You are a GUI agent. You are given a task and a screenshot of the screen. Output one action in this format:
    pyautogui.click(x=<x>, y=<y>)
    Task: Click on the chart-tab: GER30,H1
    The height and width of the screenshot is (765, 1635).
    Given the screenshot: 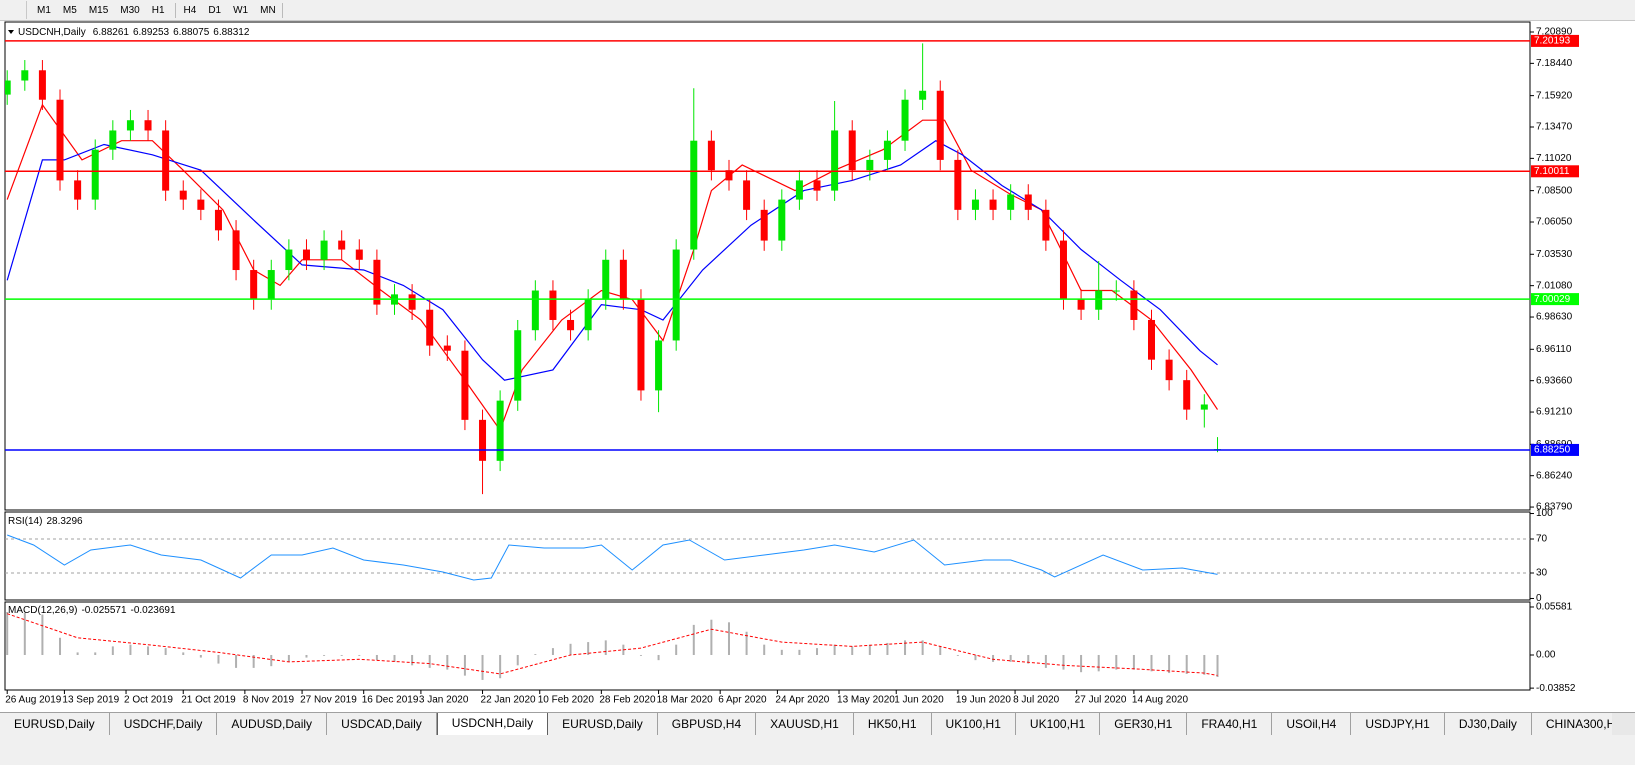 What is the action you would take?
    pyautogui.click(x=1144, y=724)
    